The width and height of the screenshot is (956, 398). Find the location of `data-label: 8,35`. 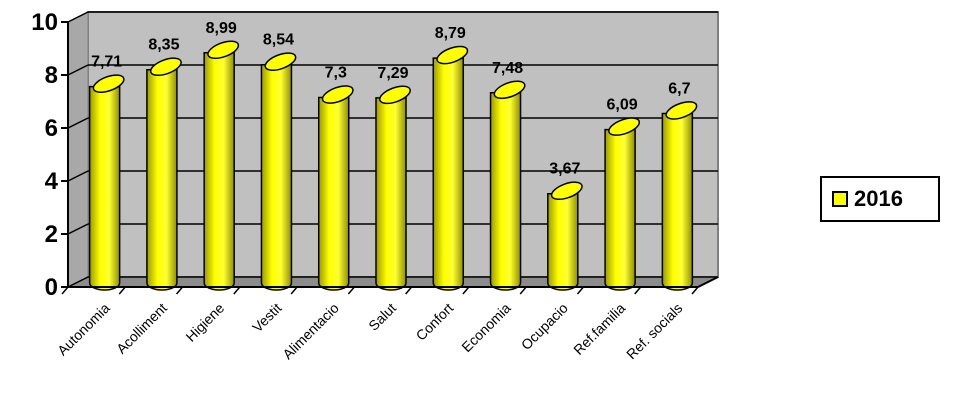

data-label: 8,35 is located at coordinates (163, 45).